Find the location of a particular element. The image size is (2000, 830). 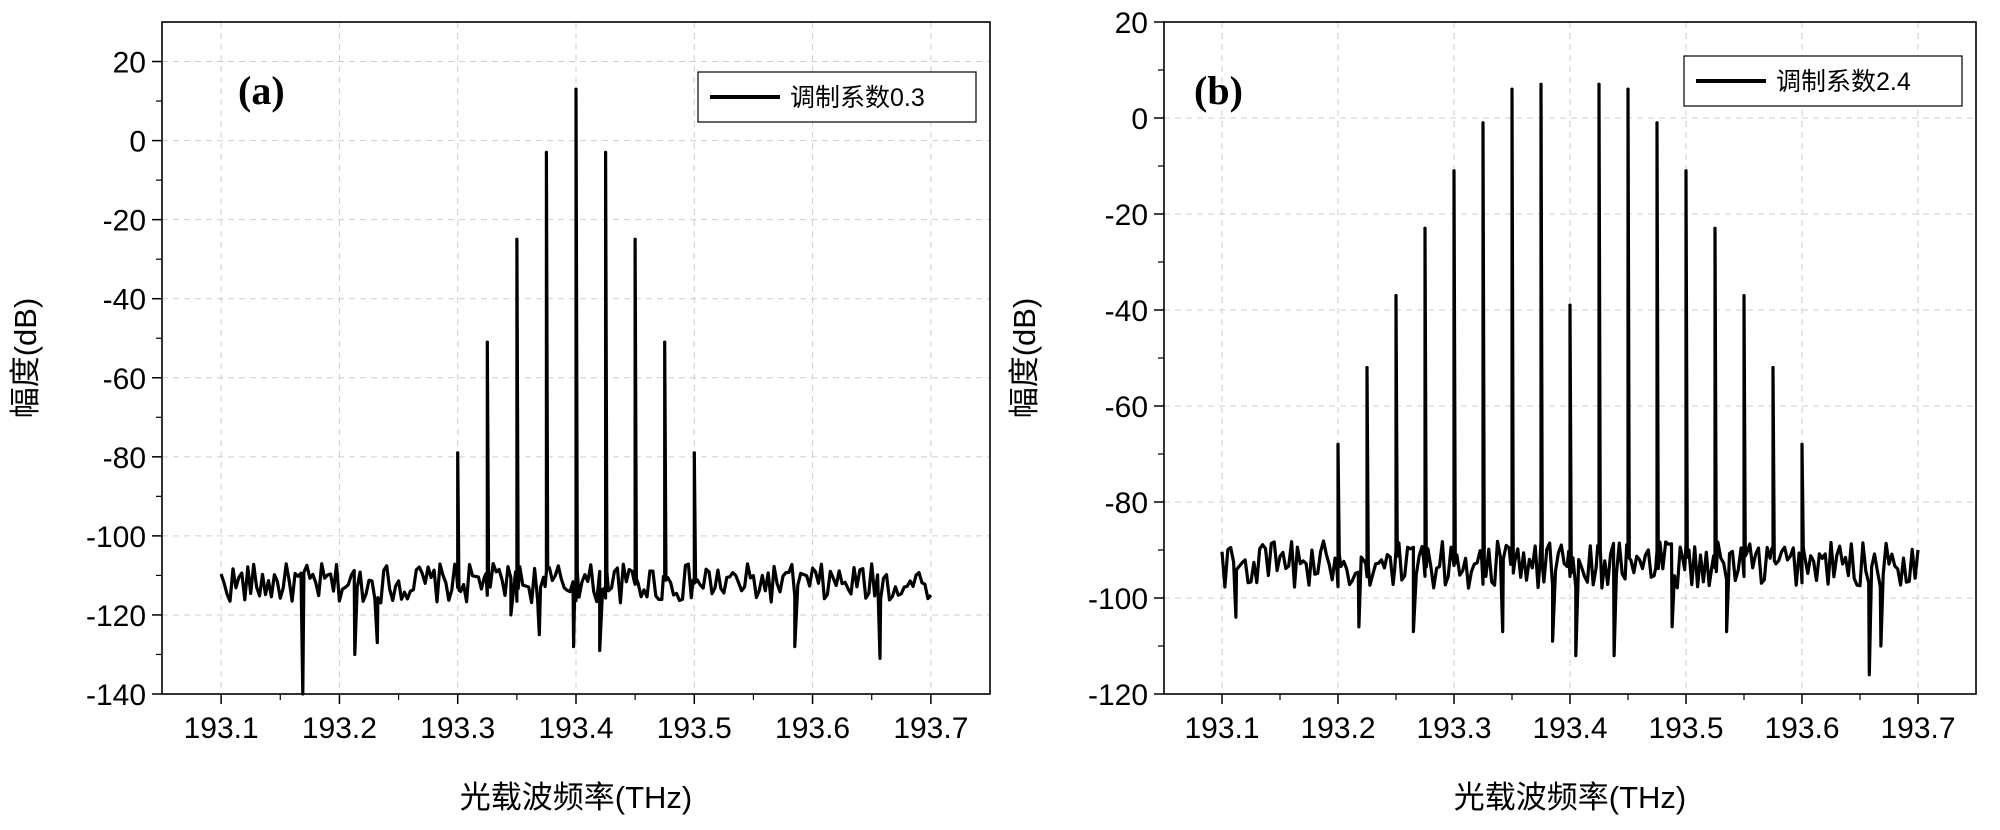

legend: 调制系数2.4 is located at coordinates (1823, 81).